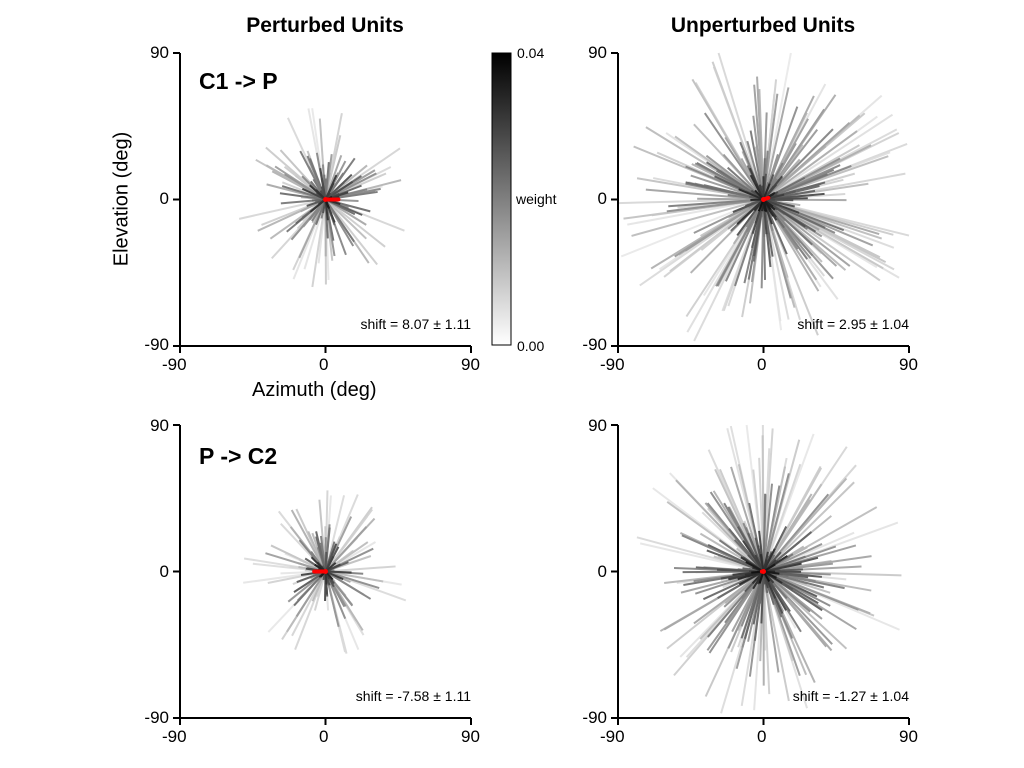  I want to click on y-tick-top-right-max: 90, so click(597, 52).